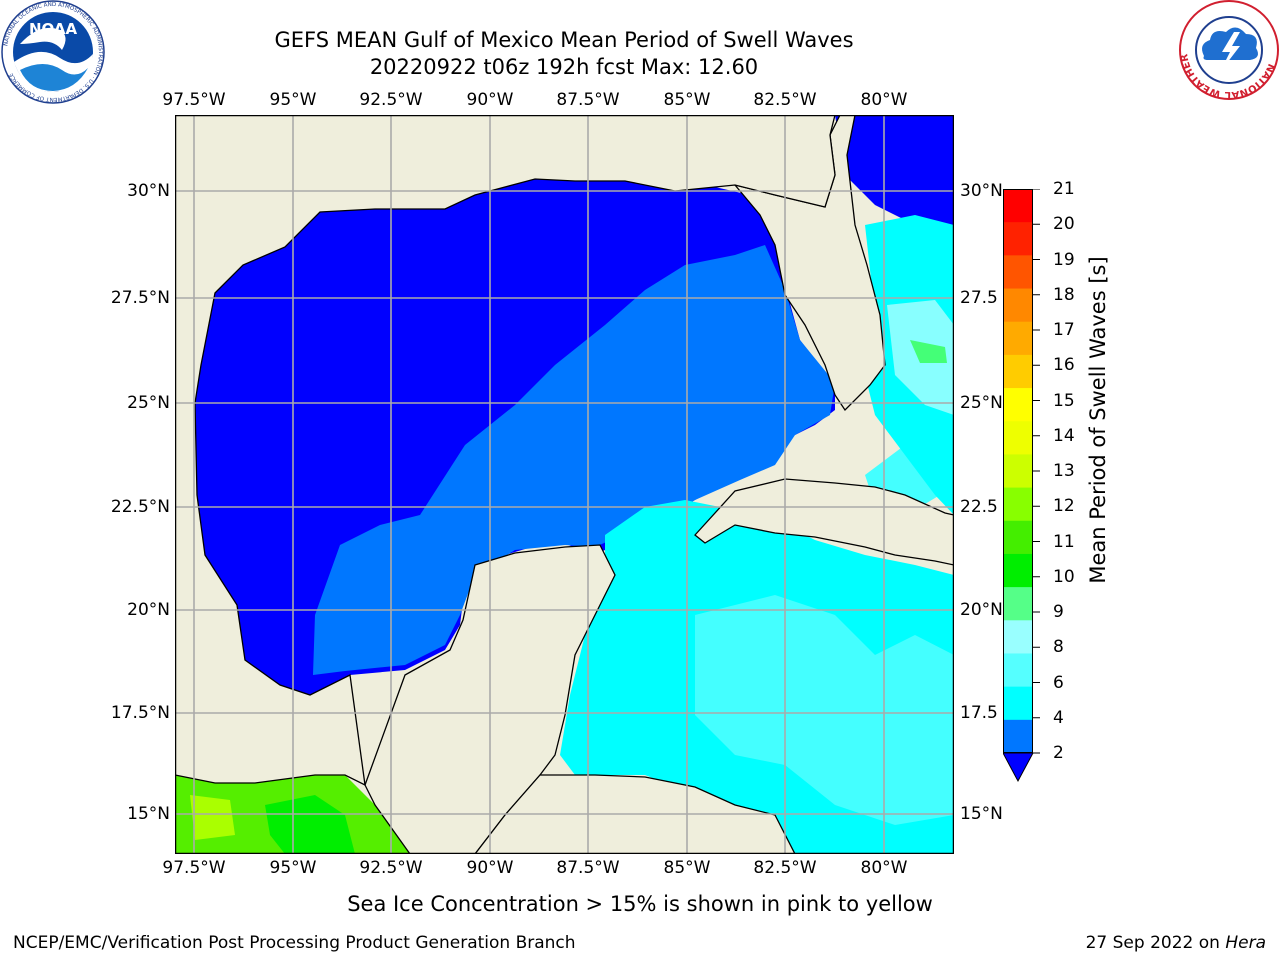 The width and height of the screenshot is (1280, 960). Describe the element at coordinates (1064, 224) in the screenshot. I see `colorbar-tick-label: 20` at that location.